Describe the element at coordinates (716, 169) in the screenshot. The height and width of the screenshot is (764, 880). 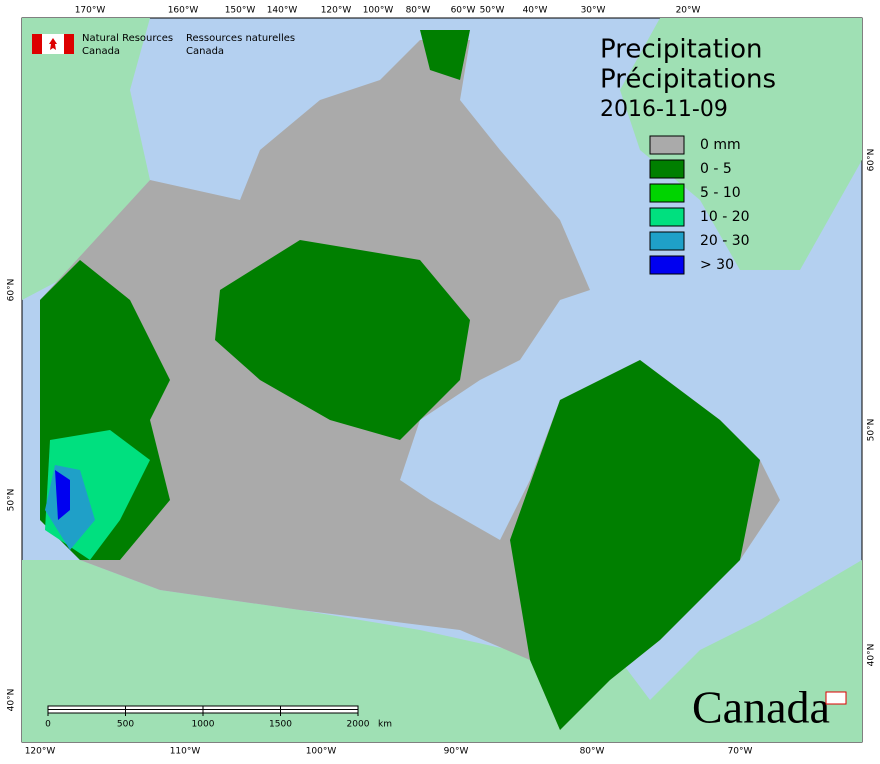
I see `legend-label: 0 - 5` at that location.